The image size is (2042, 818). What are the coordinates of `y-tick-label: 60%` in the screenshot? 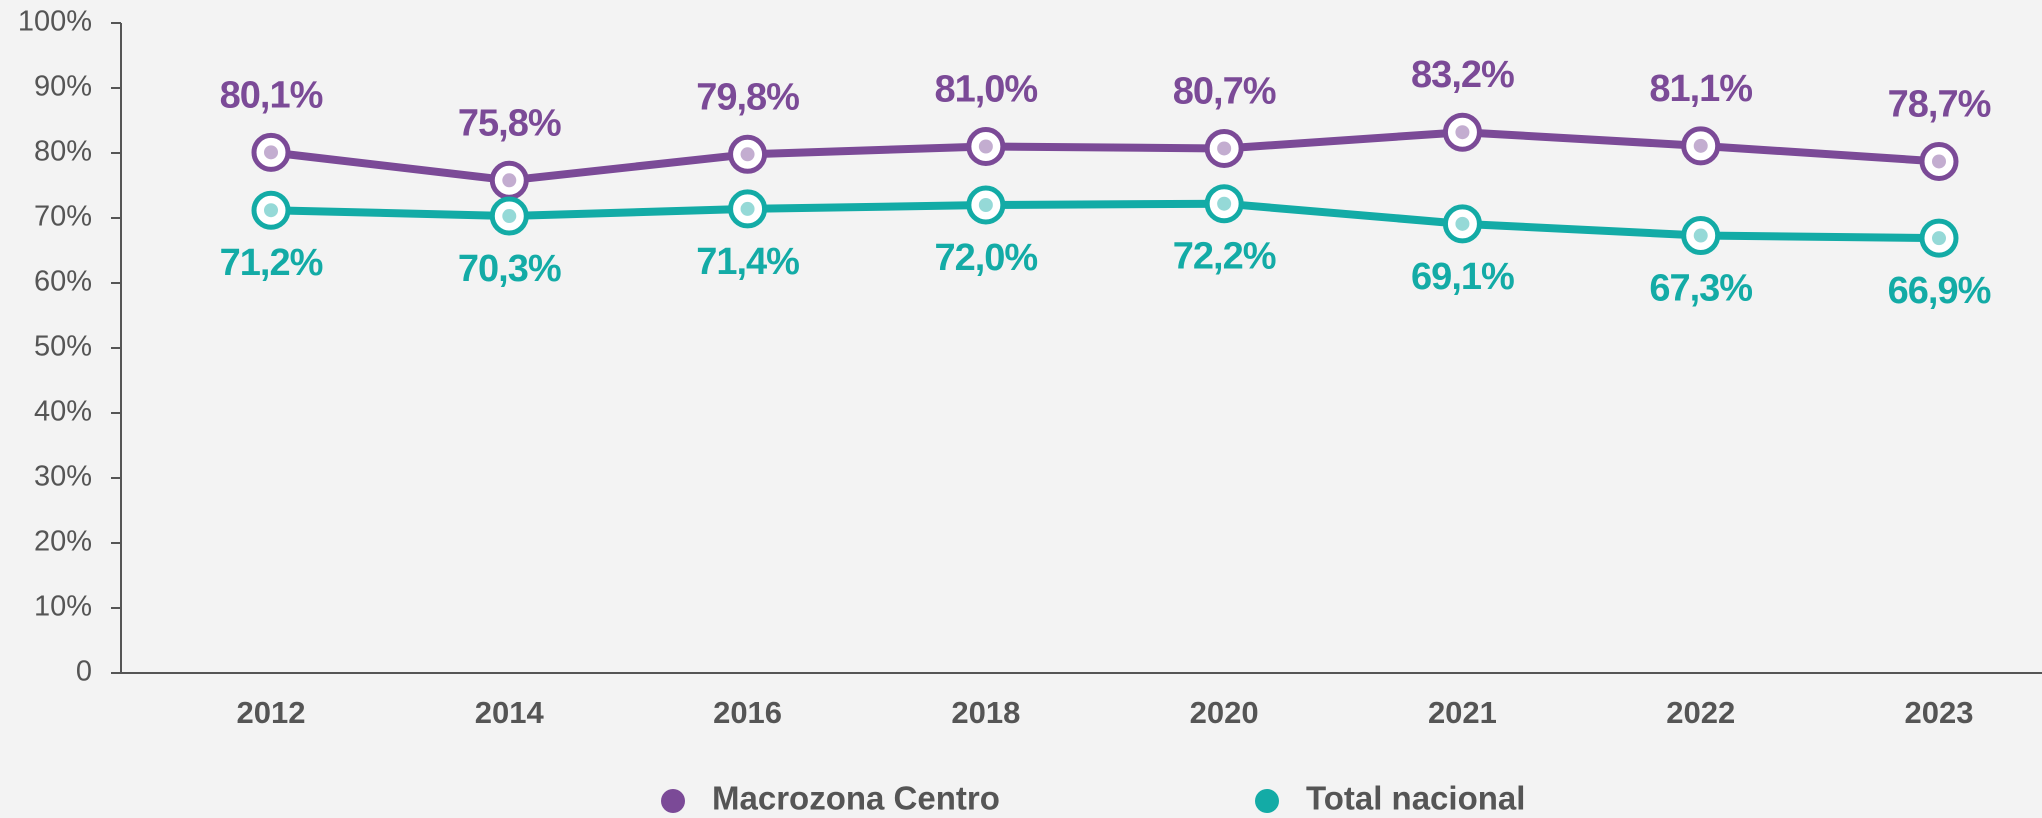 It's located at (63, 282).